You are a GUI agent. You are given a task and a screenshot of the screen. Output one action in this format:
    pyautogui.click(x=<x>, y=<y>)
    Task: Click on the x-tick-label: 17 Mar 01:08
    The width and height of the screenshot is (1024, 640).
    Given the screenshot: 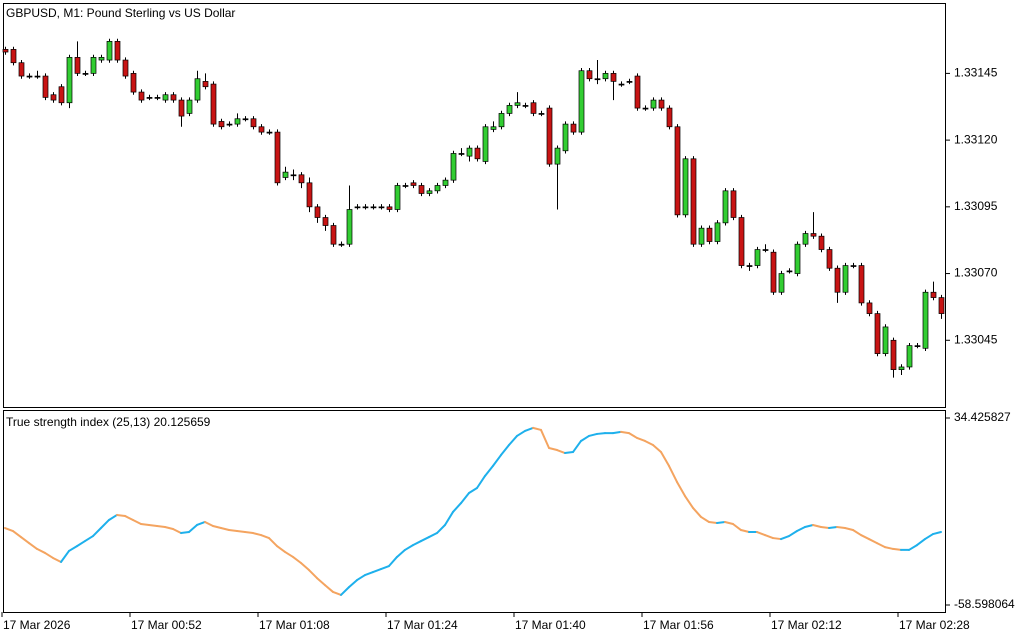 What is the action you would take?
    pyautogui.click(x=294, y=625)
    